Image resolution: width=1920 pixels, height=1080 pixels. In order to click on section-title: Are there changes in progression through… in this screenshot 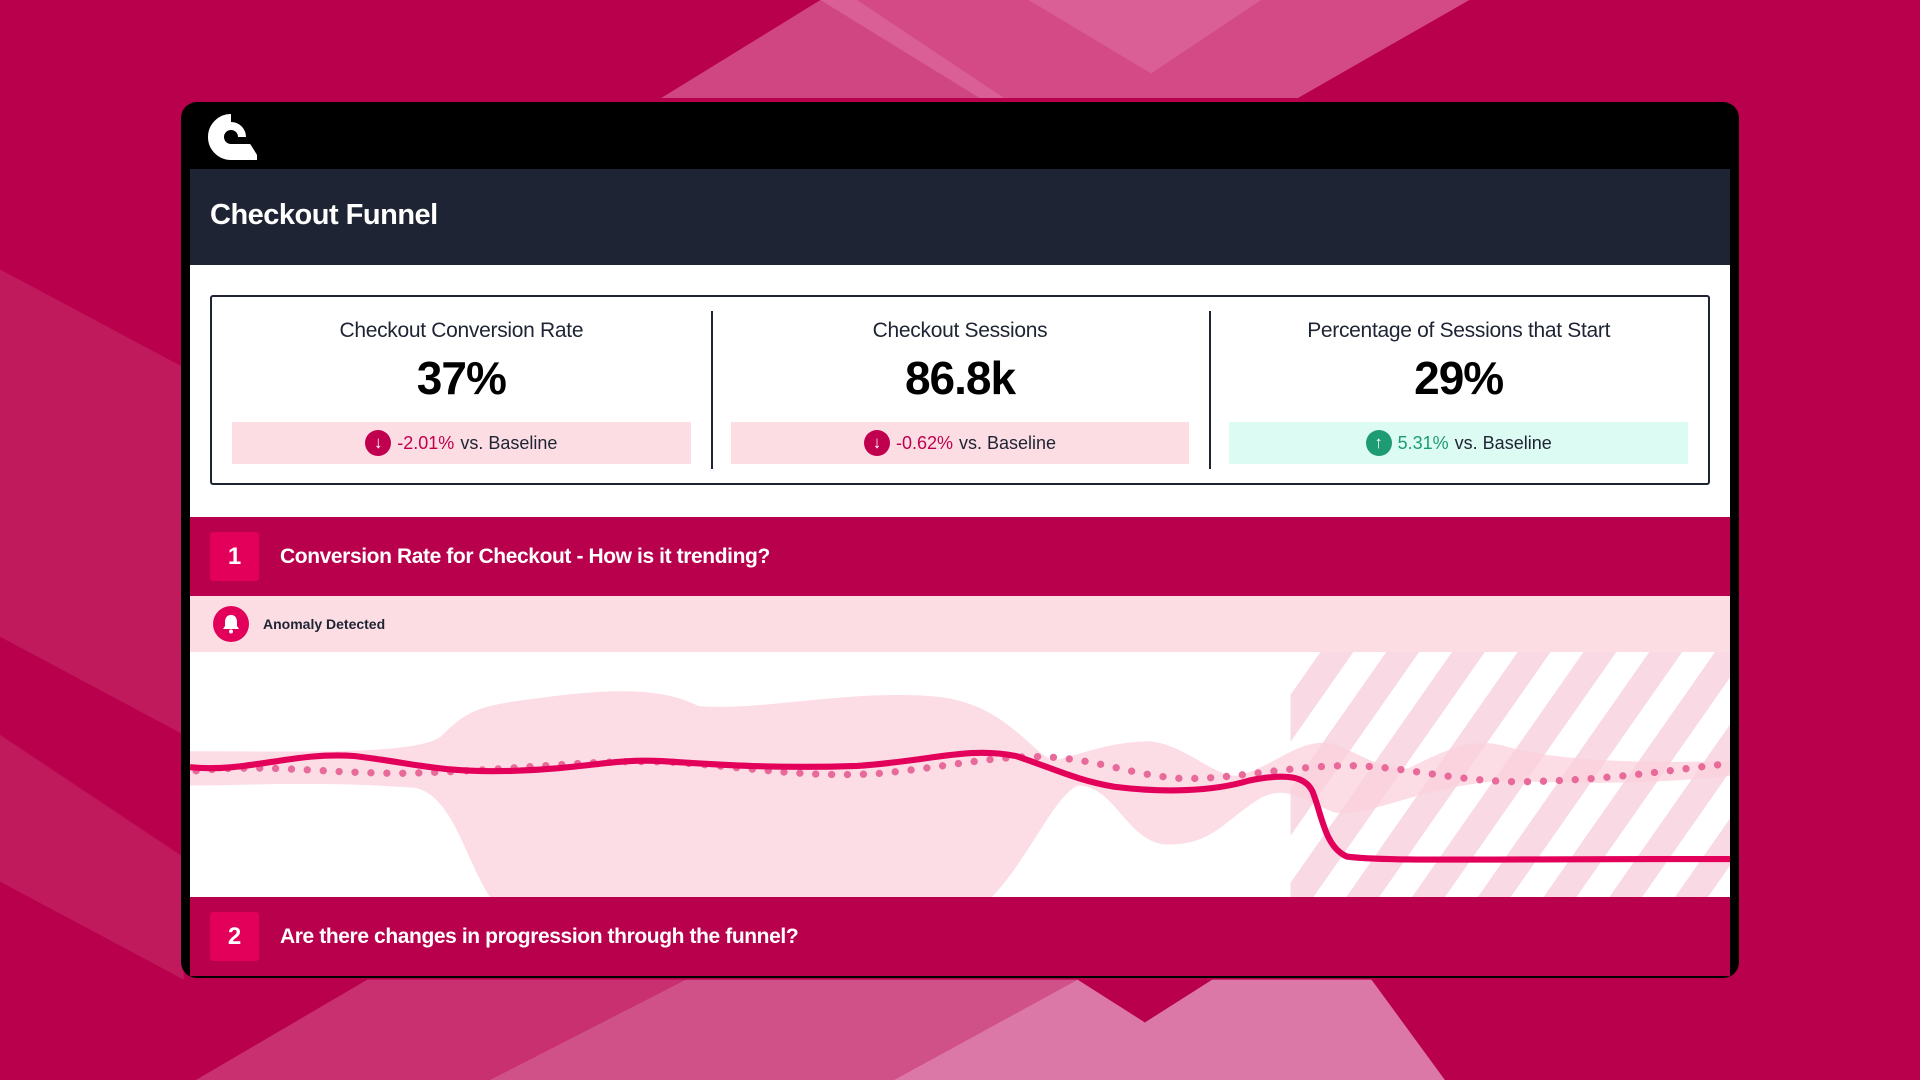, I will do `click(539, 936)`.